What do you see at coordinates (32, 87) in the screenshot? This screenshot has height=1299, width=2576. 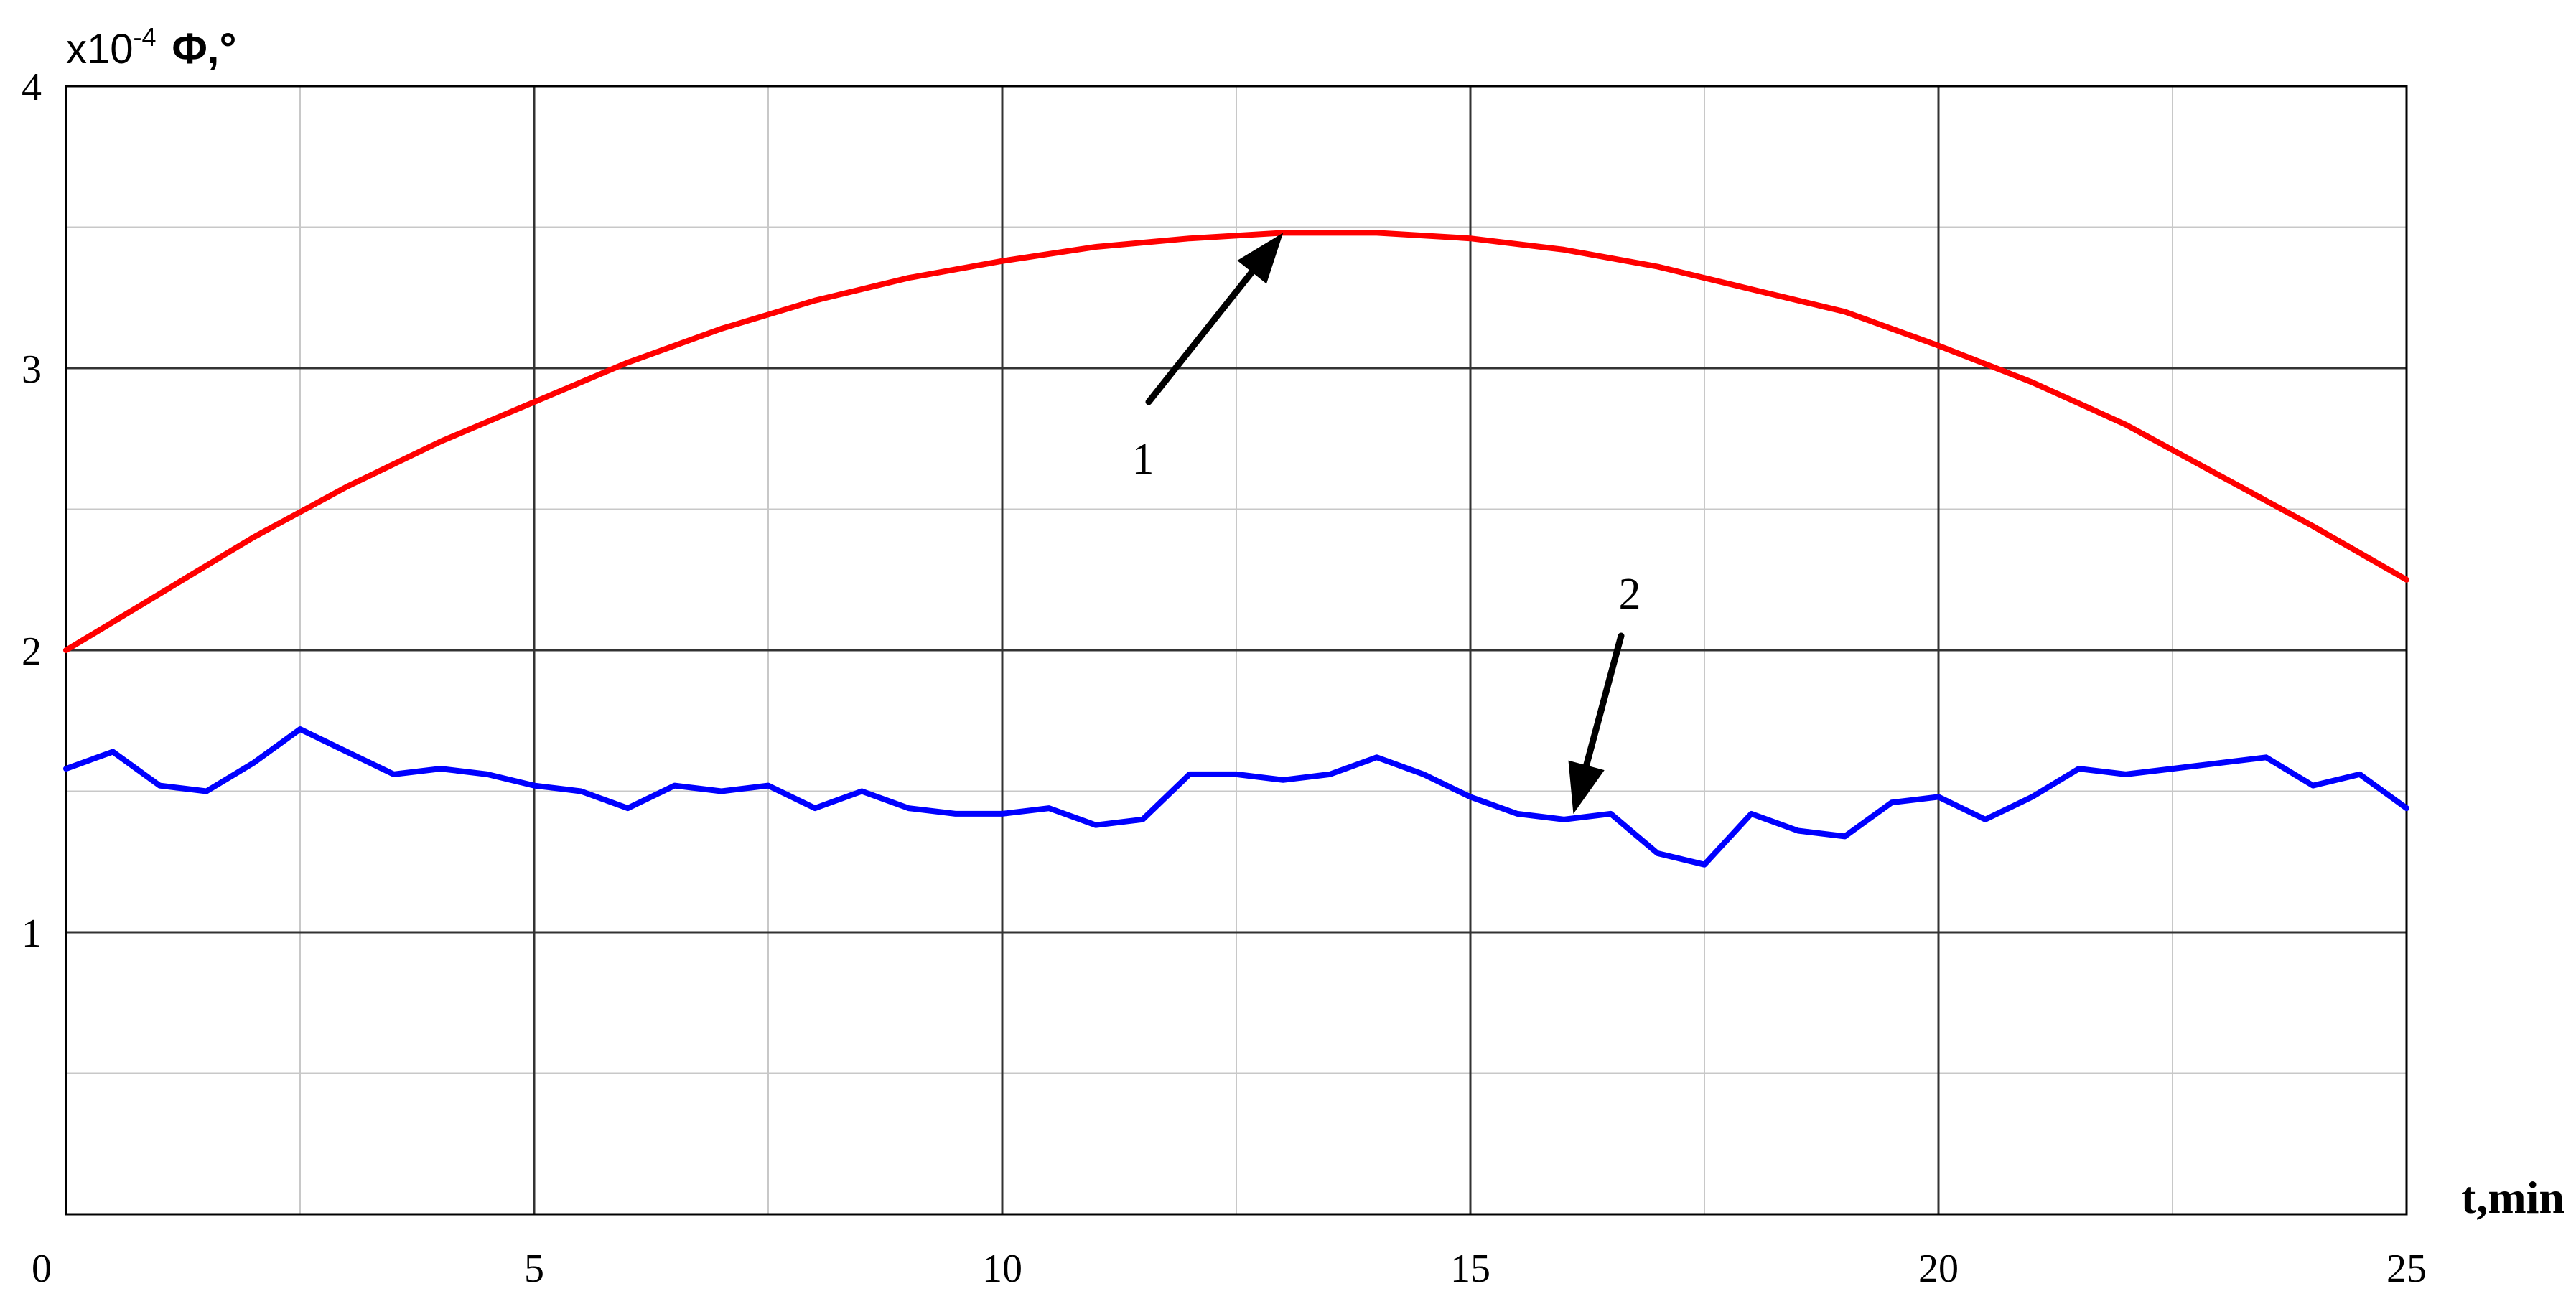 I see `y-tick-label: 4` at bounding box center [32, 87].